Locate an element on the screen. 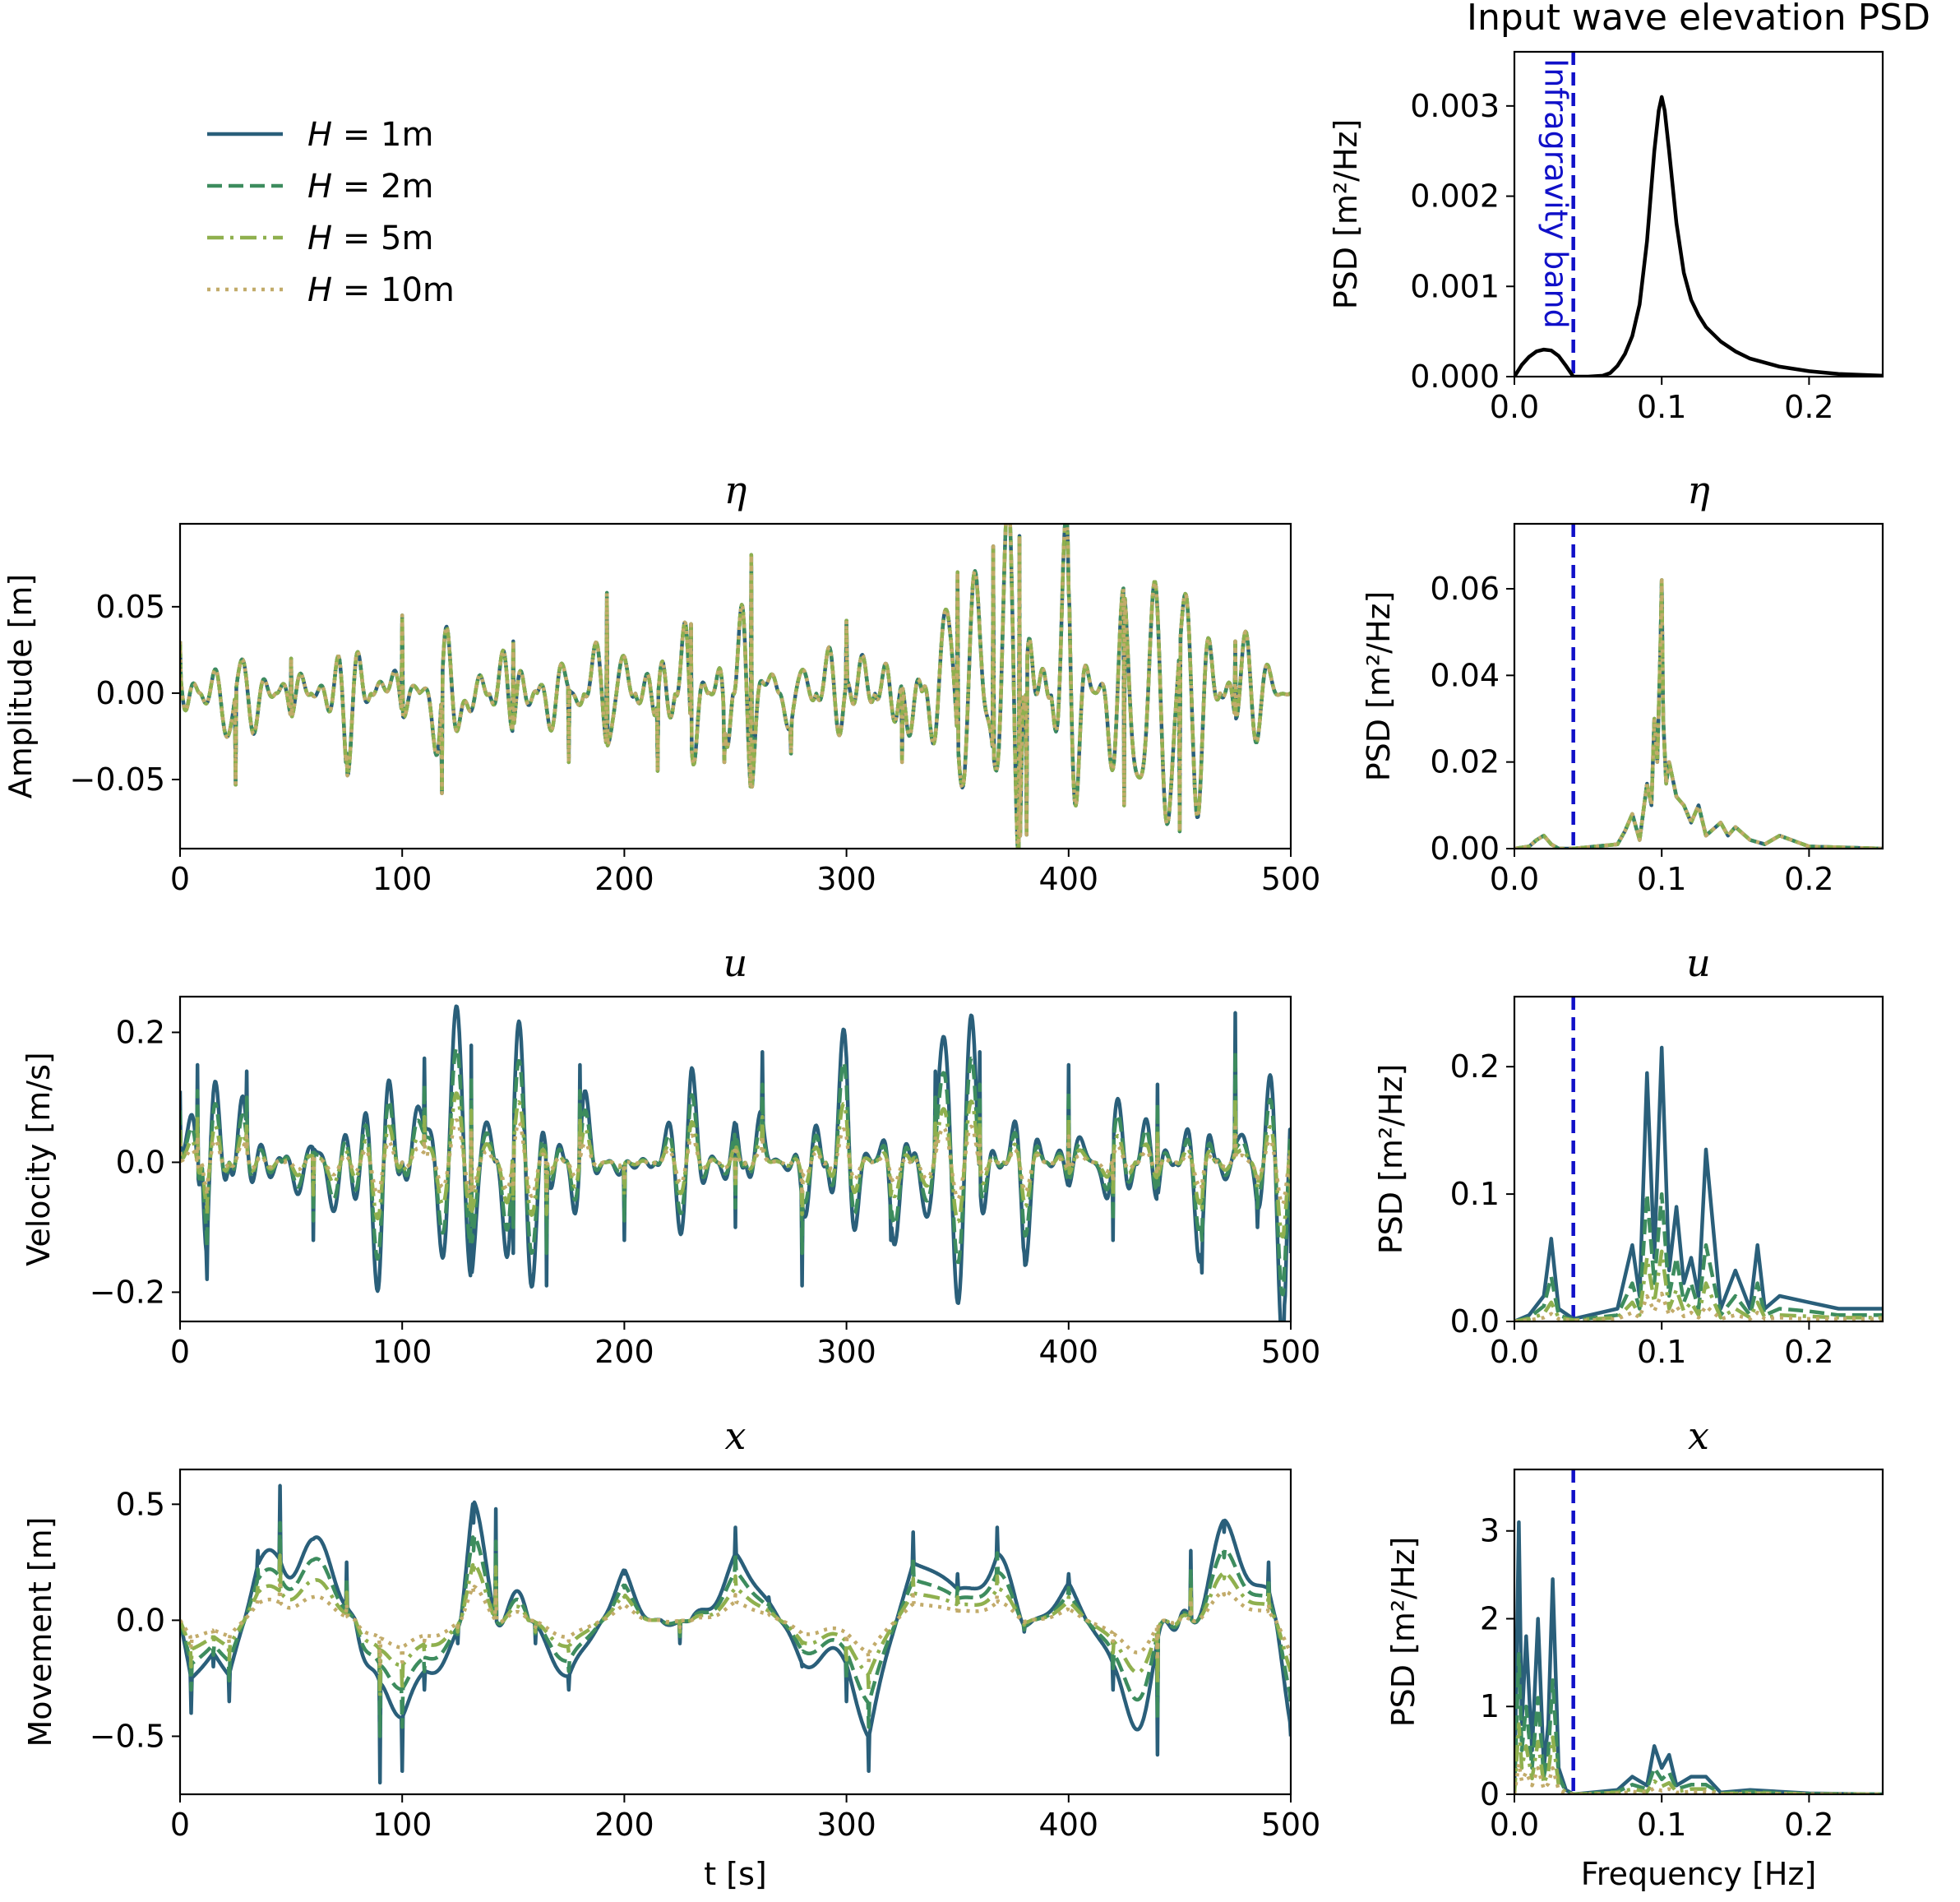 This screenshot has height=1902, width=1960. y-tick-label: 0.001 is located at coordinates (1455, 286).